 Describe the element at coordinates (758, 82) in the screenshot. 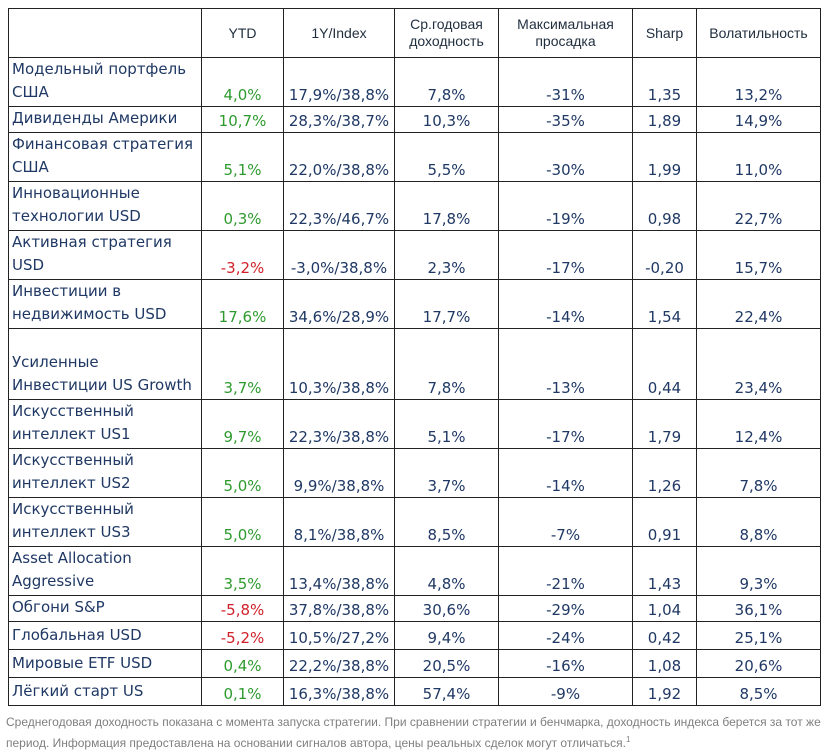

I see `volatility-value: 13,2%` at that location.